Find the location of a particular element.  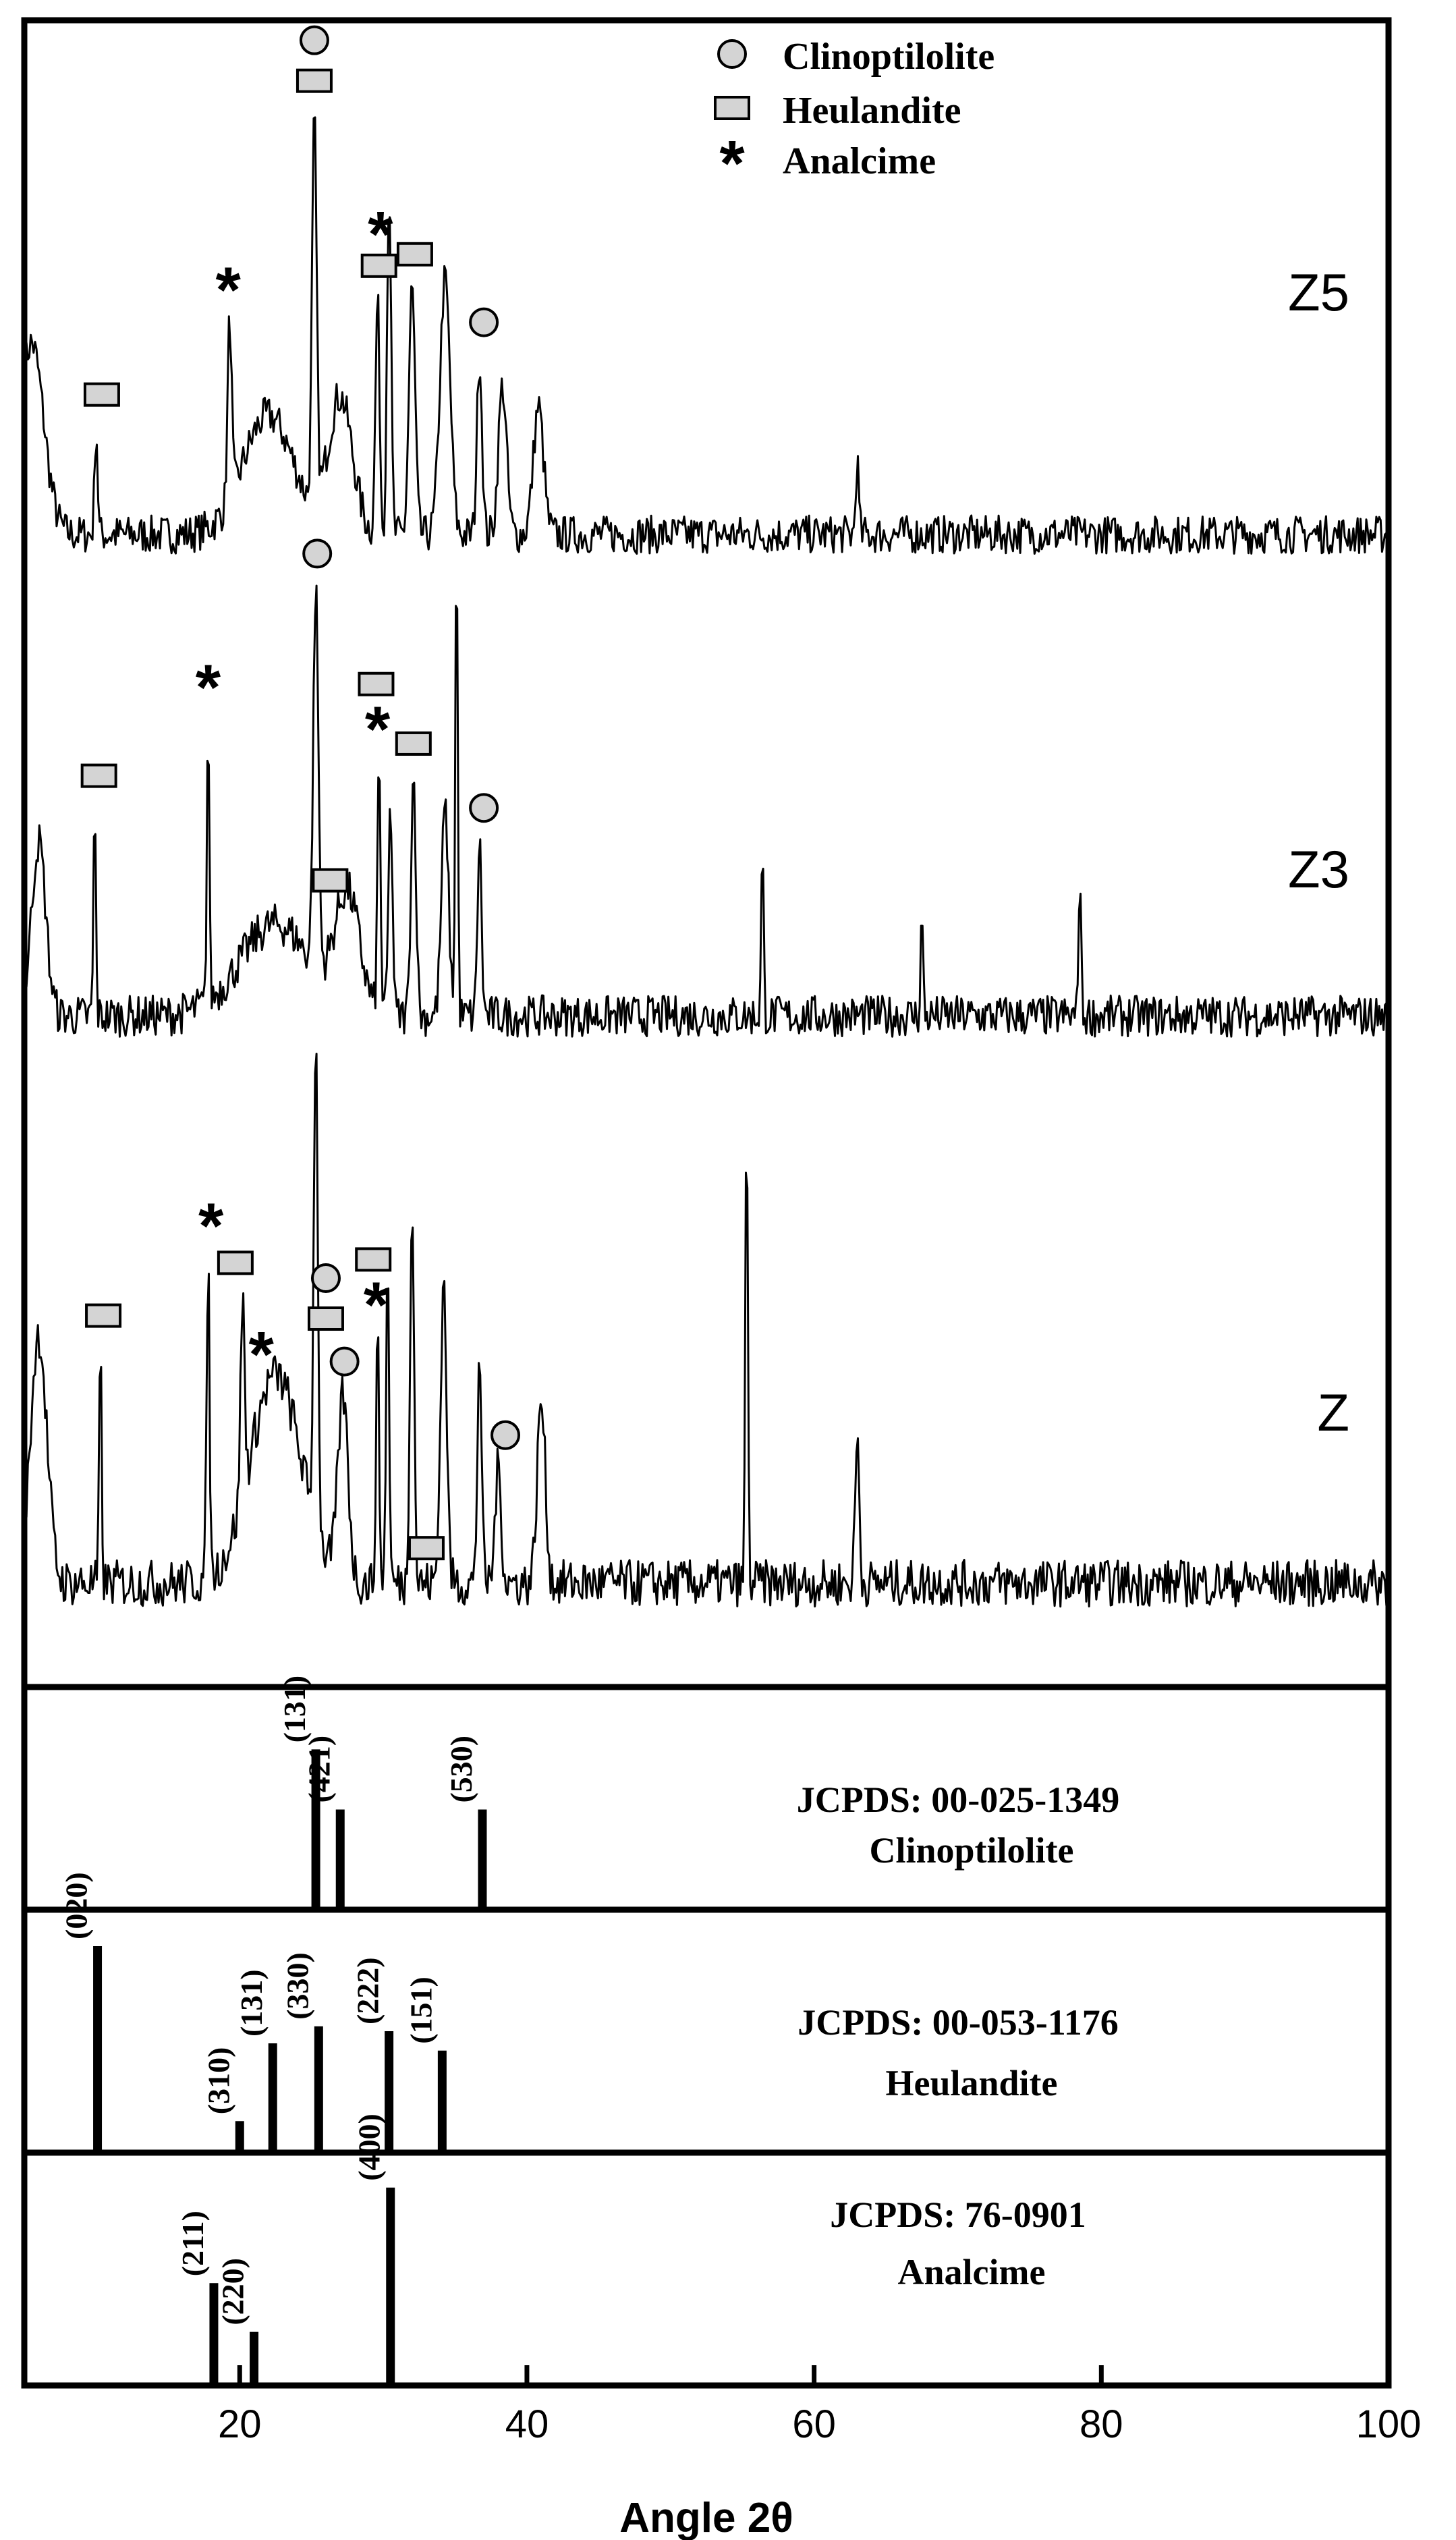

reference-title: JCPDS: 76-0901 is located at coordinates (958, 2214).